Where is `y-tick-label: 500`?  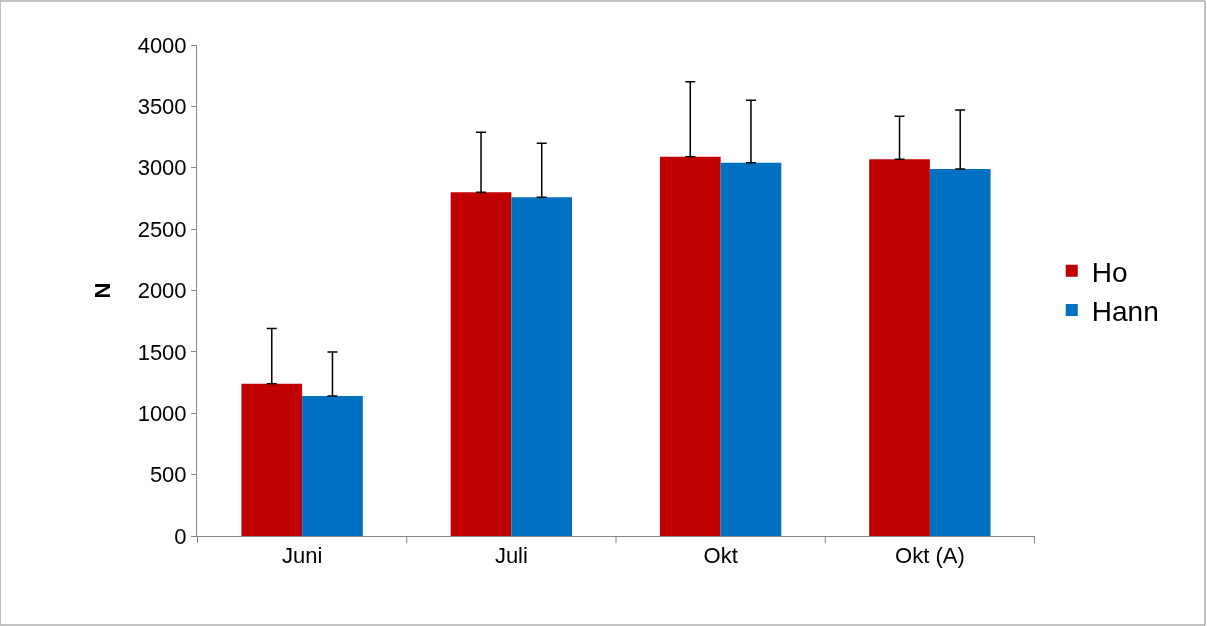
y-tick-label: 500 is located at coordinates (168, 475).